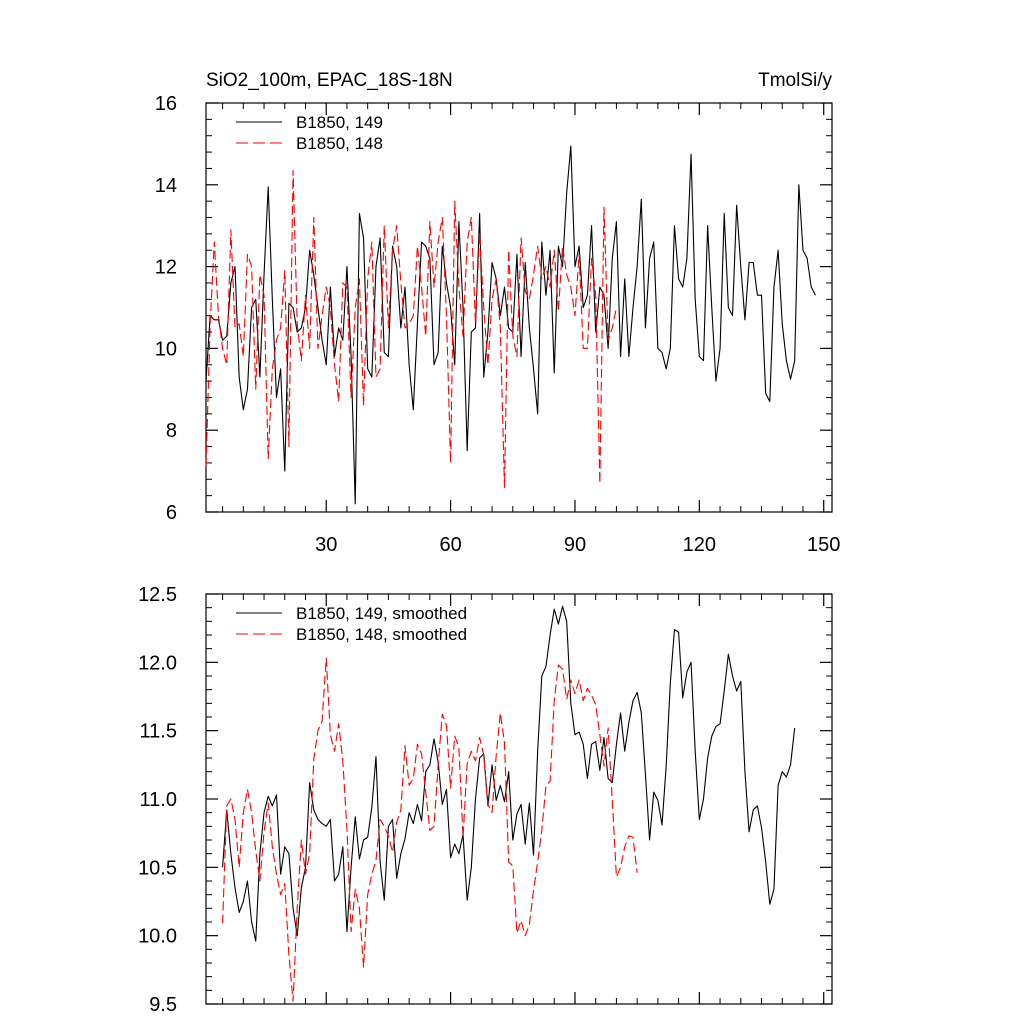 This screenshot has height=1024, width=1024. I want to click on y-tick-label: 10.0, so click(157, 937).